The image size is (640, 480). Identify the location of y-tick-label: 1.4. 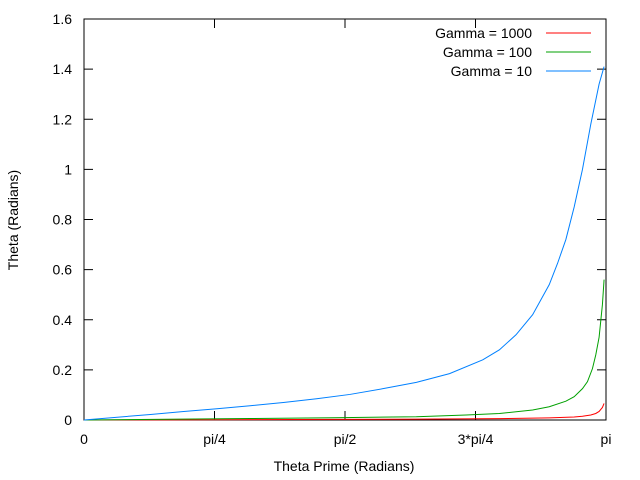
(63, 69).